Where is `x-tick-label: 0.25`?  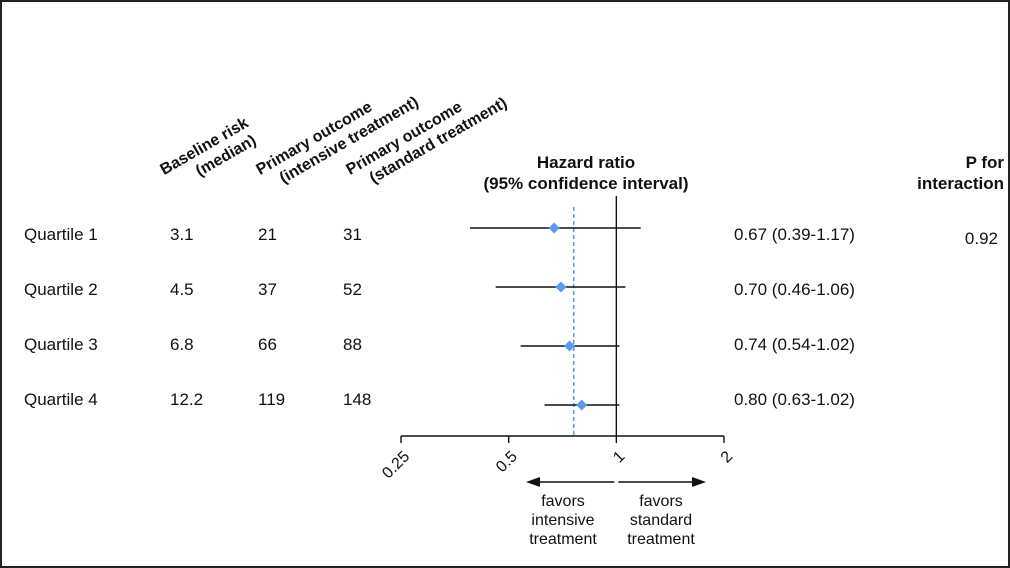 x-tick-label: 0.25 is located at coordinates (396, 465).